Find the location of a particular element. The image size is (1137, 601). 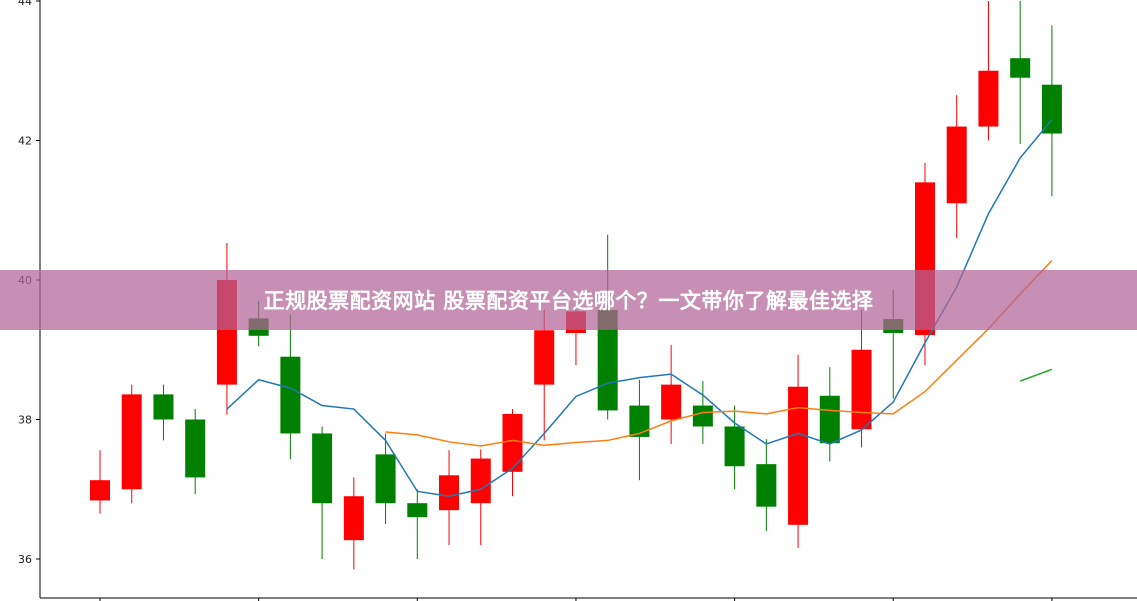

y-tick-label: 38 is located at coordinates (25, 420).